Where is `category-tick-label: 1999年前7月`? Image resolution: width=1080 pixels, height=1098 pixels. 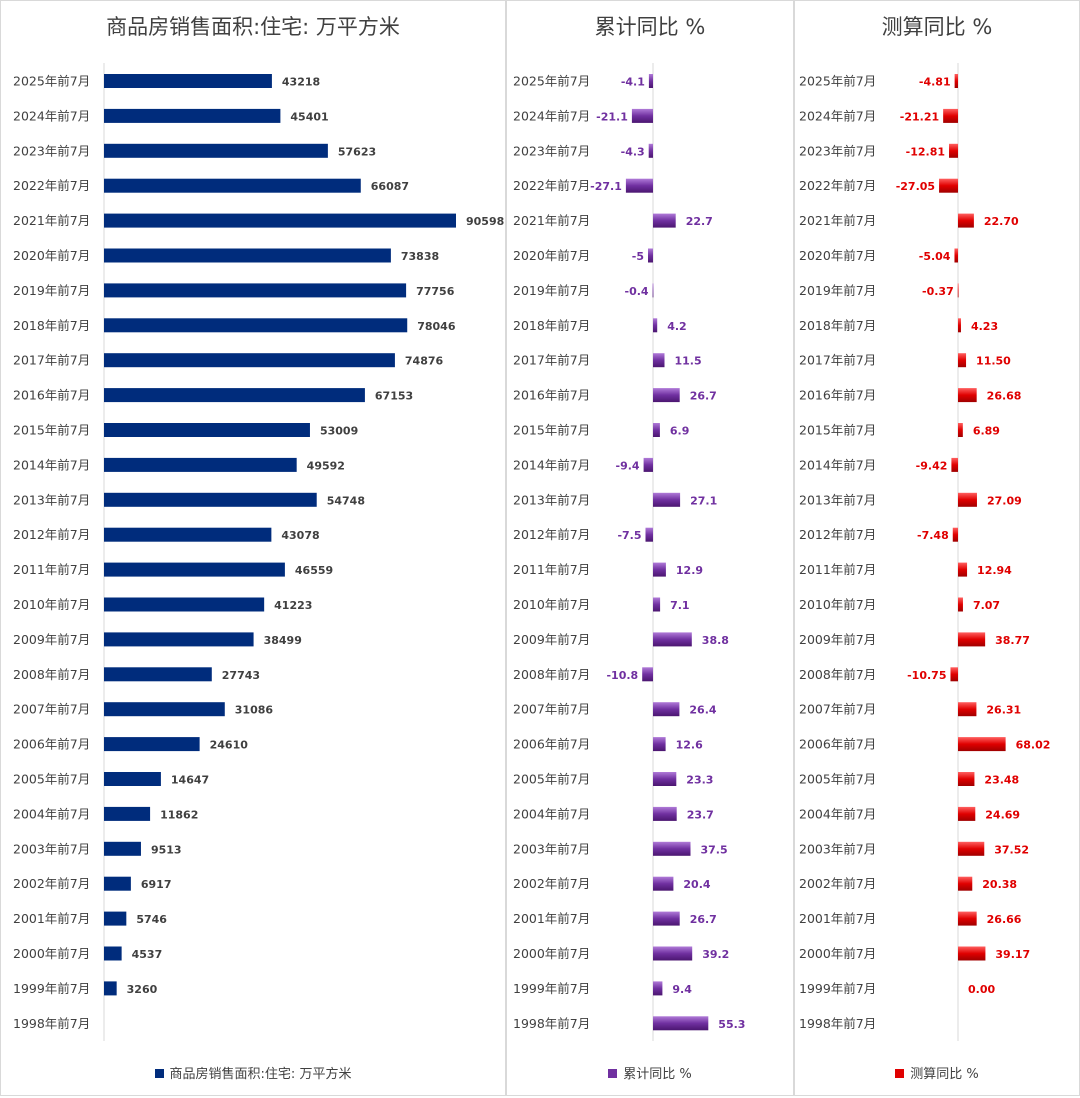
category-tick-label: 1999年前7月 is located at coordinates (551, 988).